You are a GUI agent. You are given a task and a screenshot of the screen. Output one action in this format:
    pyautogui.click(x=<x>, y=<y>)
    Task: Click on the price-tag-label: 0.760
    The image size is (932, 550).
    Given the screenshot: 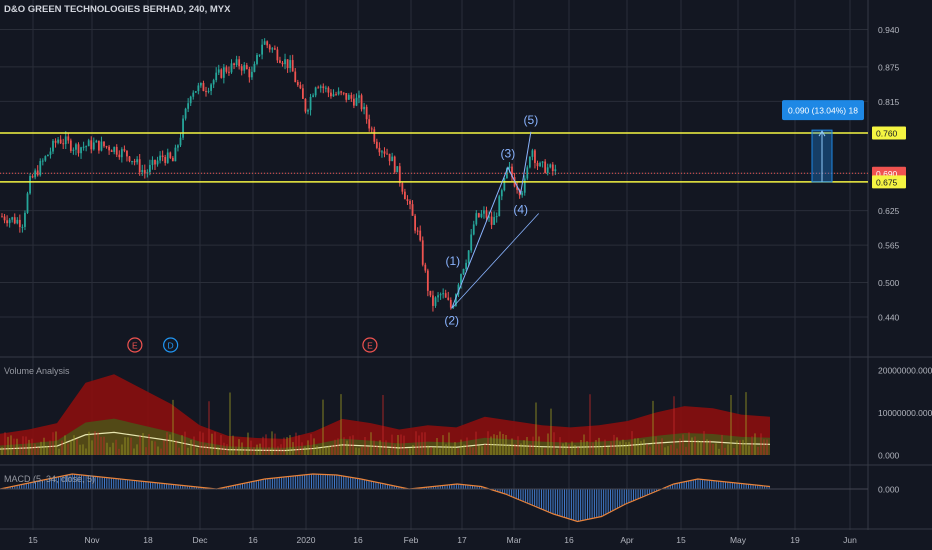 What is the action you would take?
    pyautogui.click(x=887, y=134)
    